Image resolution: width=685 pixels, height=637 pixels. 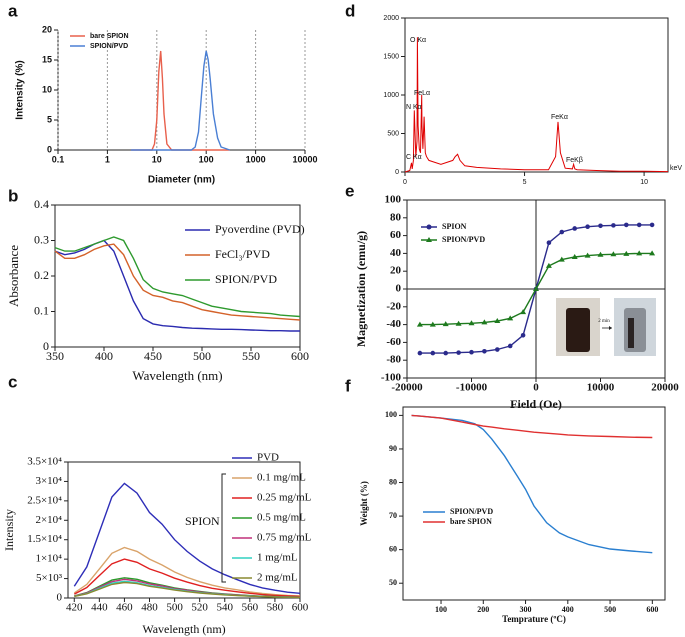 I want to click on x-axis-label: Diameter (nm), so click(x=181, y=180).